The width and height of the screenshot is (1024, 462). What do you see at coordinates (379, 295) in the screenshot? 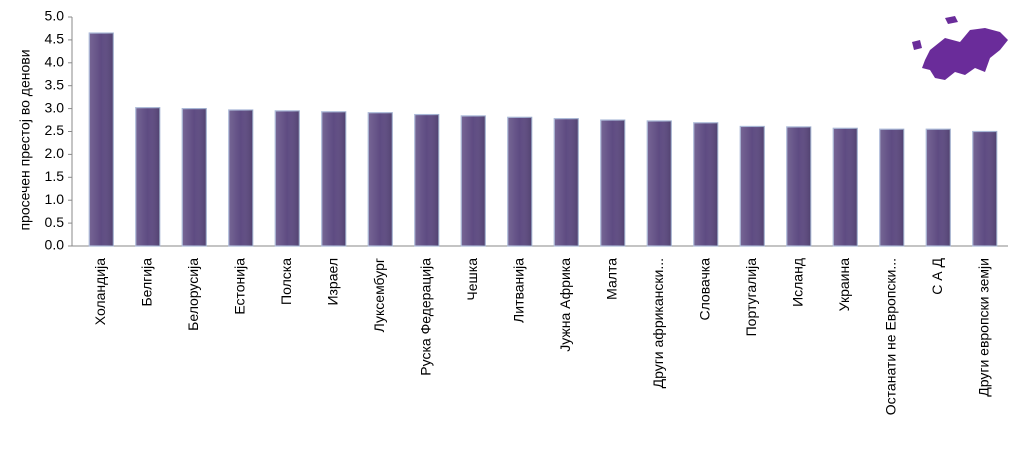
I see `x-tick-label: Луксембург` at bounding box center [379, 295].